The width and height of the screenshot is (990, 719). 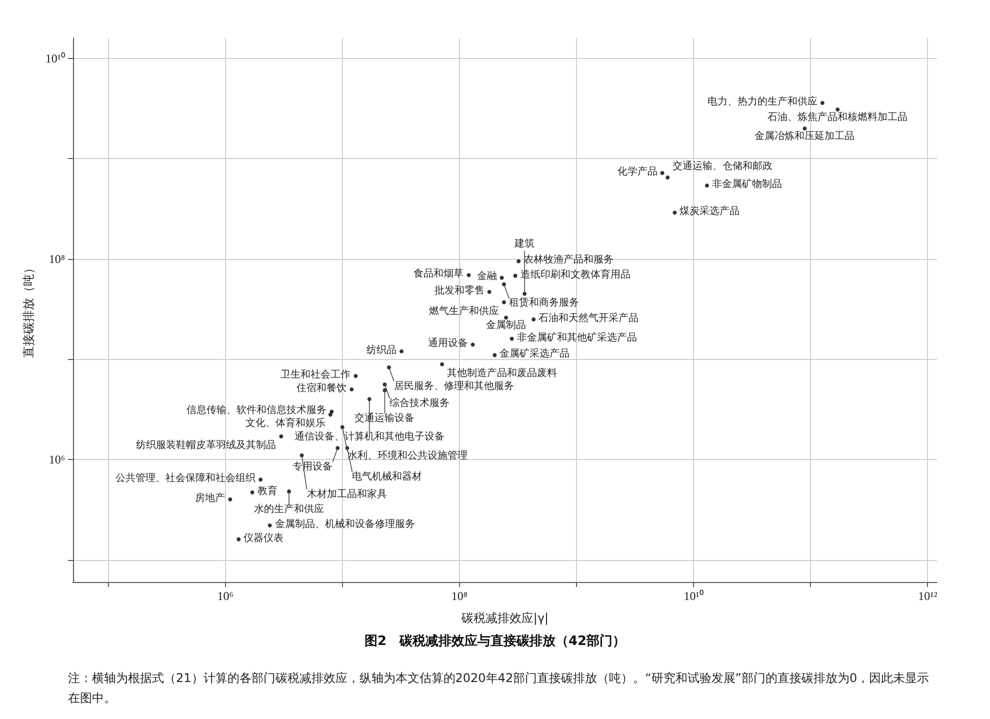 What do you see at coordinates (387, 476) in the screenshot?
I see `annotation: 电气机械和器材` at bounding box center [387, 476].